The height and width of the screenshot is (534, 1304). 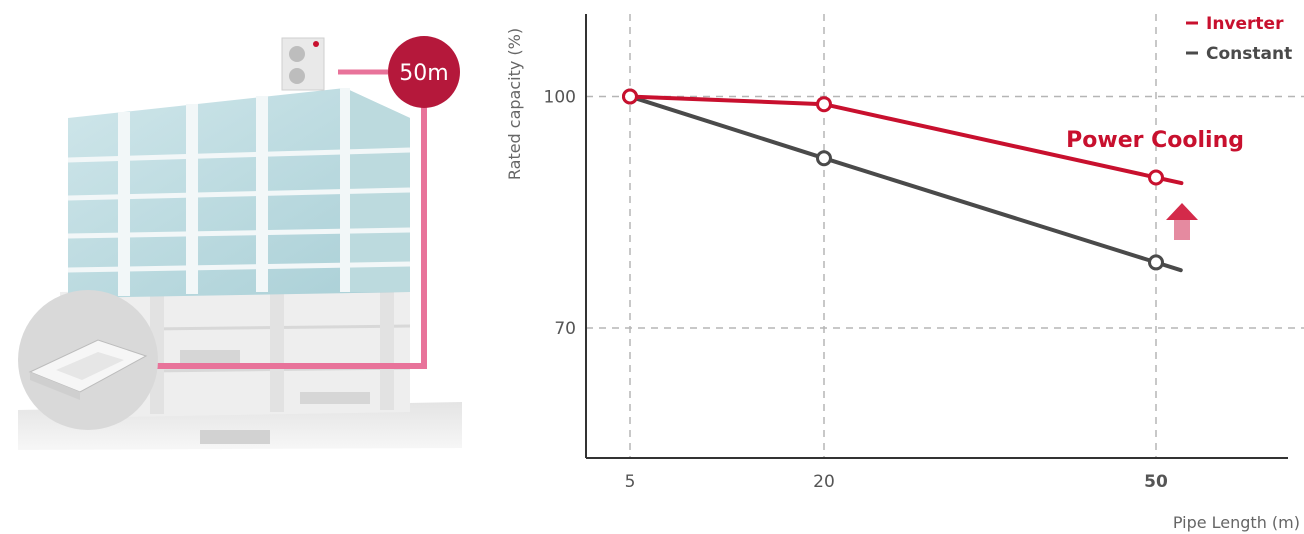 What do you see at coordinates (824, 482) in the screenshot?
I see `x-tick-label-20: 20` at bounding box center [824, 482].